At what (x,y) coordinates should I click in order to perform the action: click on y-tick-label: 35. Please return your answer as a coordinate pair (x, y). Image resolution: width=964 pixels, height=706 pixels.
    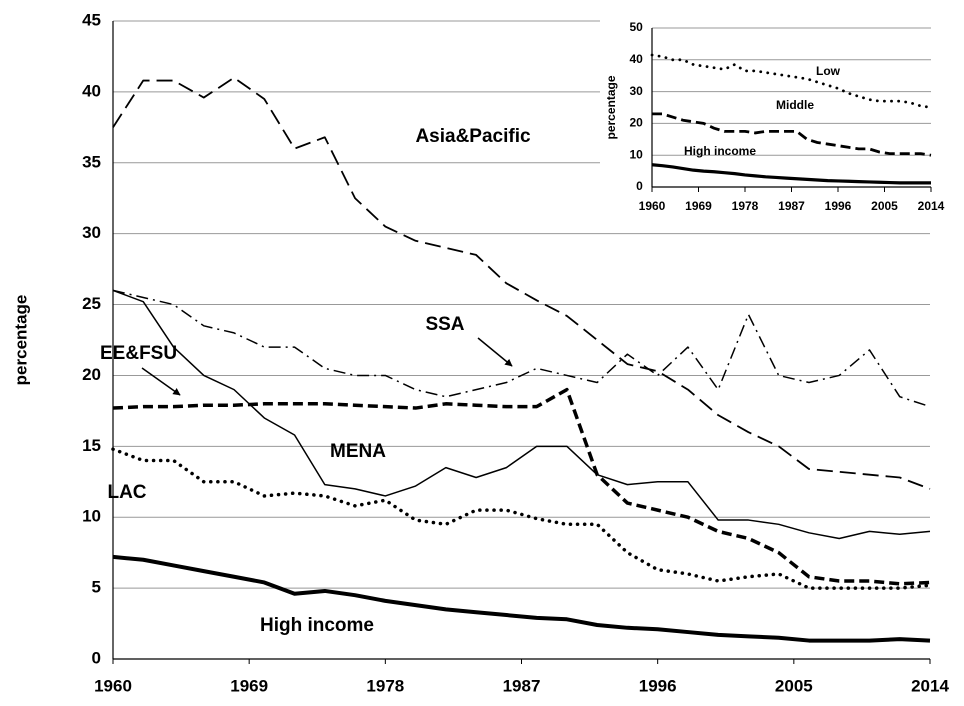
    Looking at the image, I should click on (91, 161).